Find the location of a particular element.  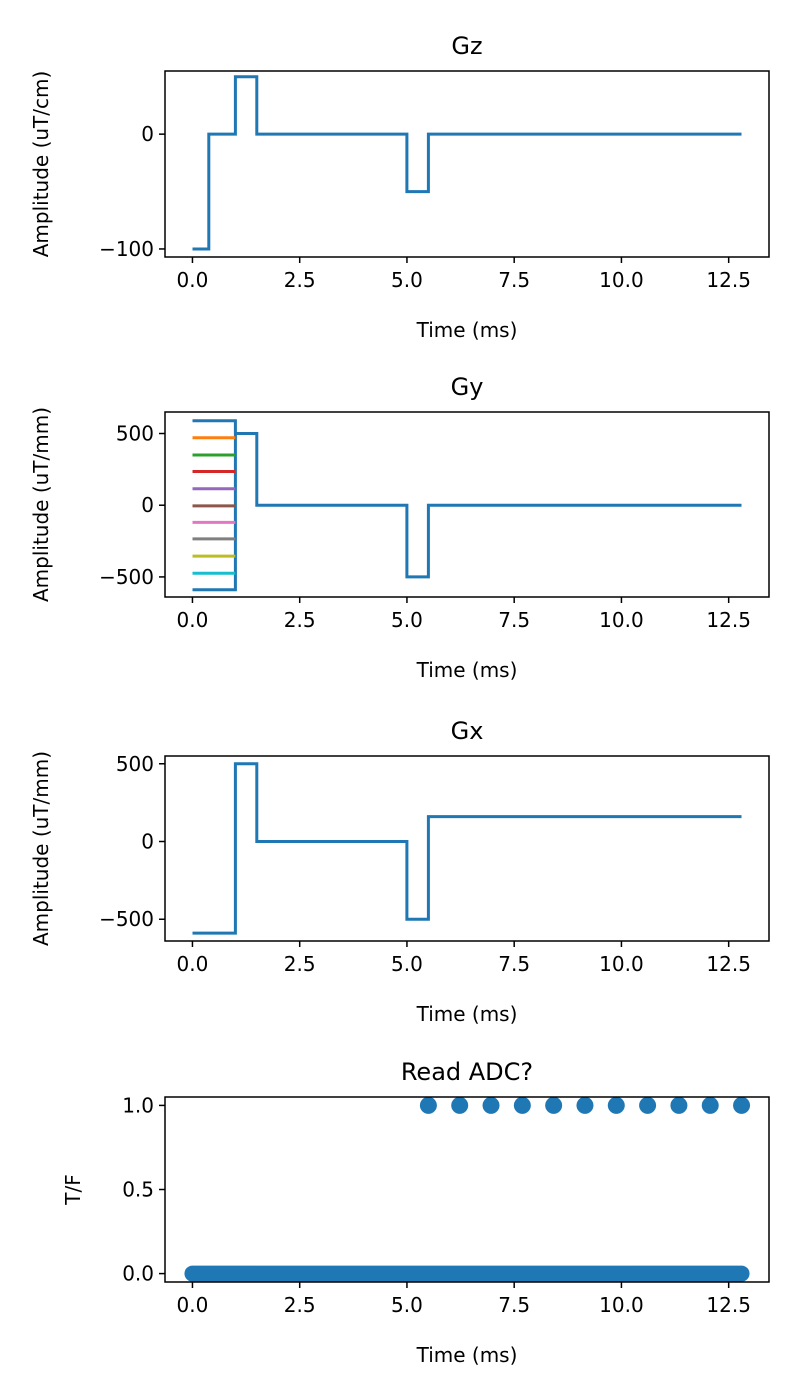

y-tick-label-0: 0 is located at coordinates (147, 134).